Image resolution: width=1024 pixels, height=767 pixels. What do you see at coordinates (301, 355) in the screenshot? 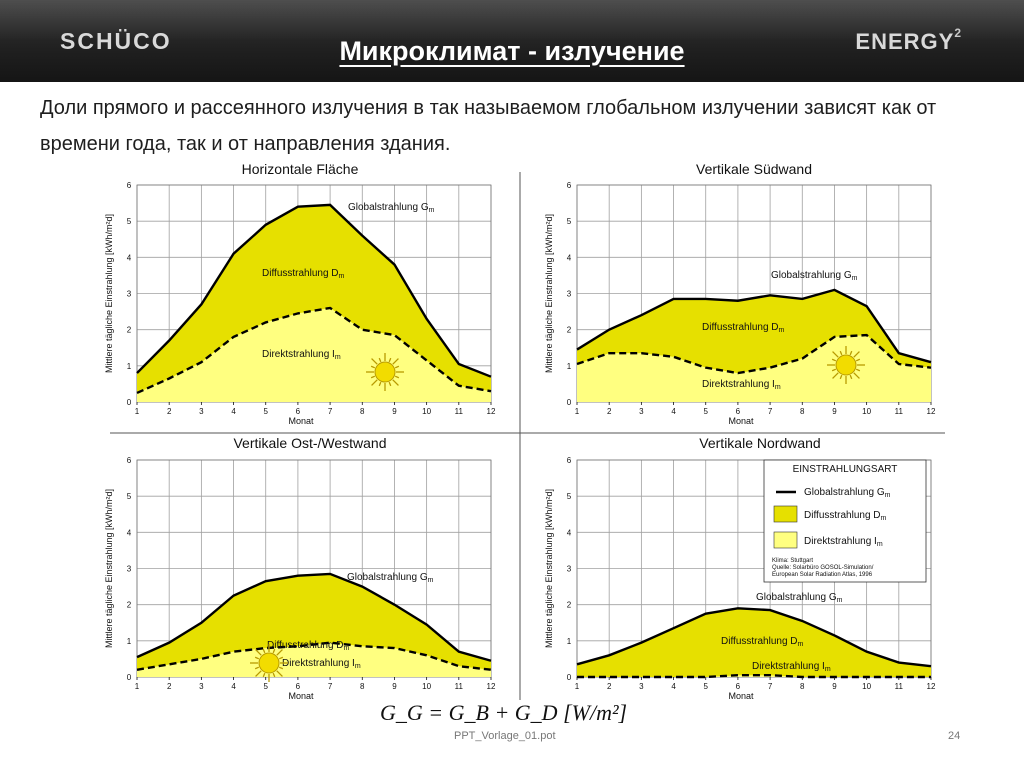
I see `direct-label: Direktstrahlung Im` at bounding box center [301, 355].